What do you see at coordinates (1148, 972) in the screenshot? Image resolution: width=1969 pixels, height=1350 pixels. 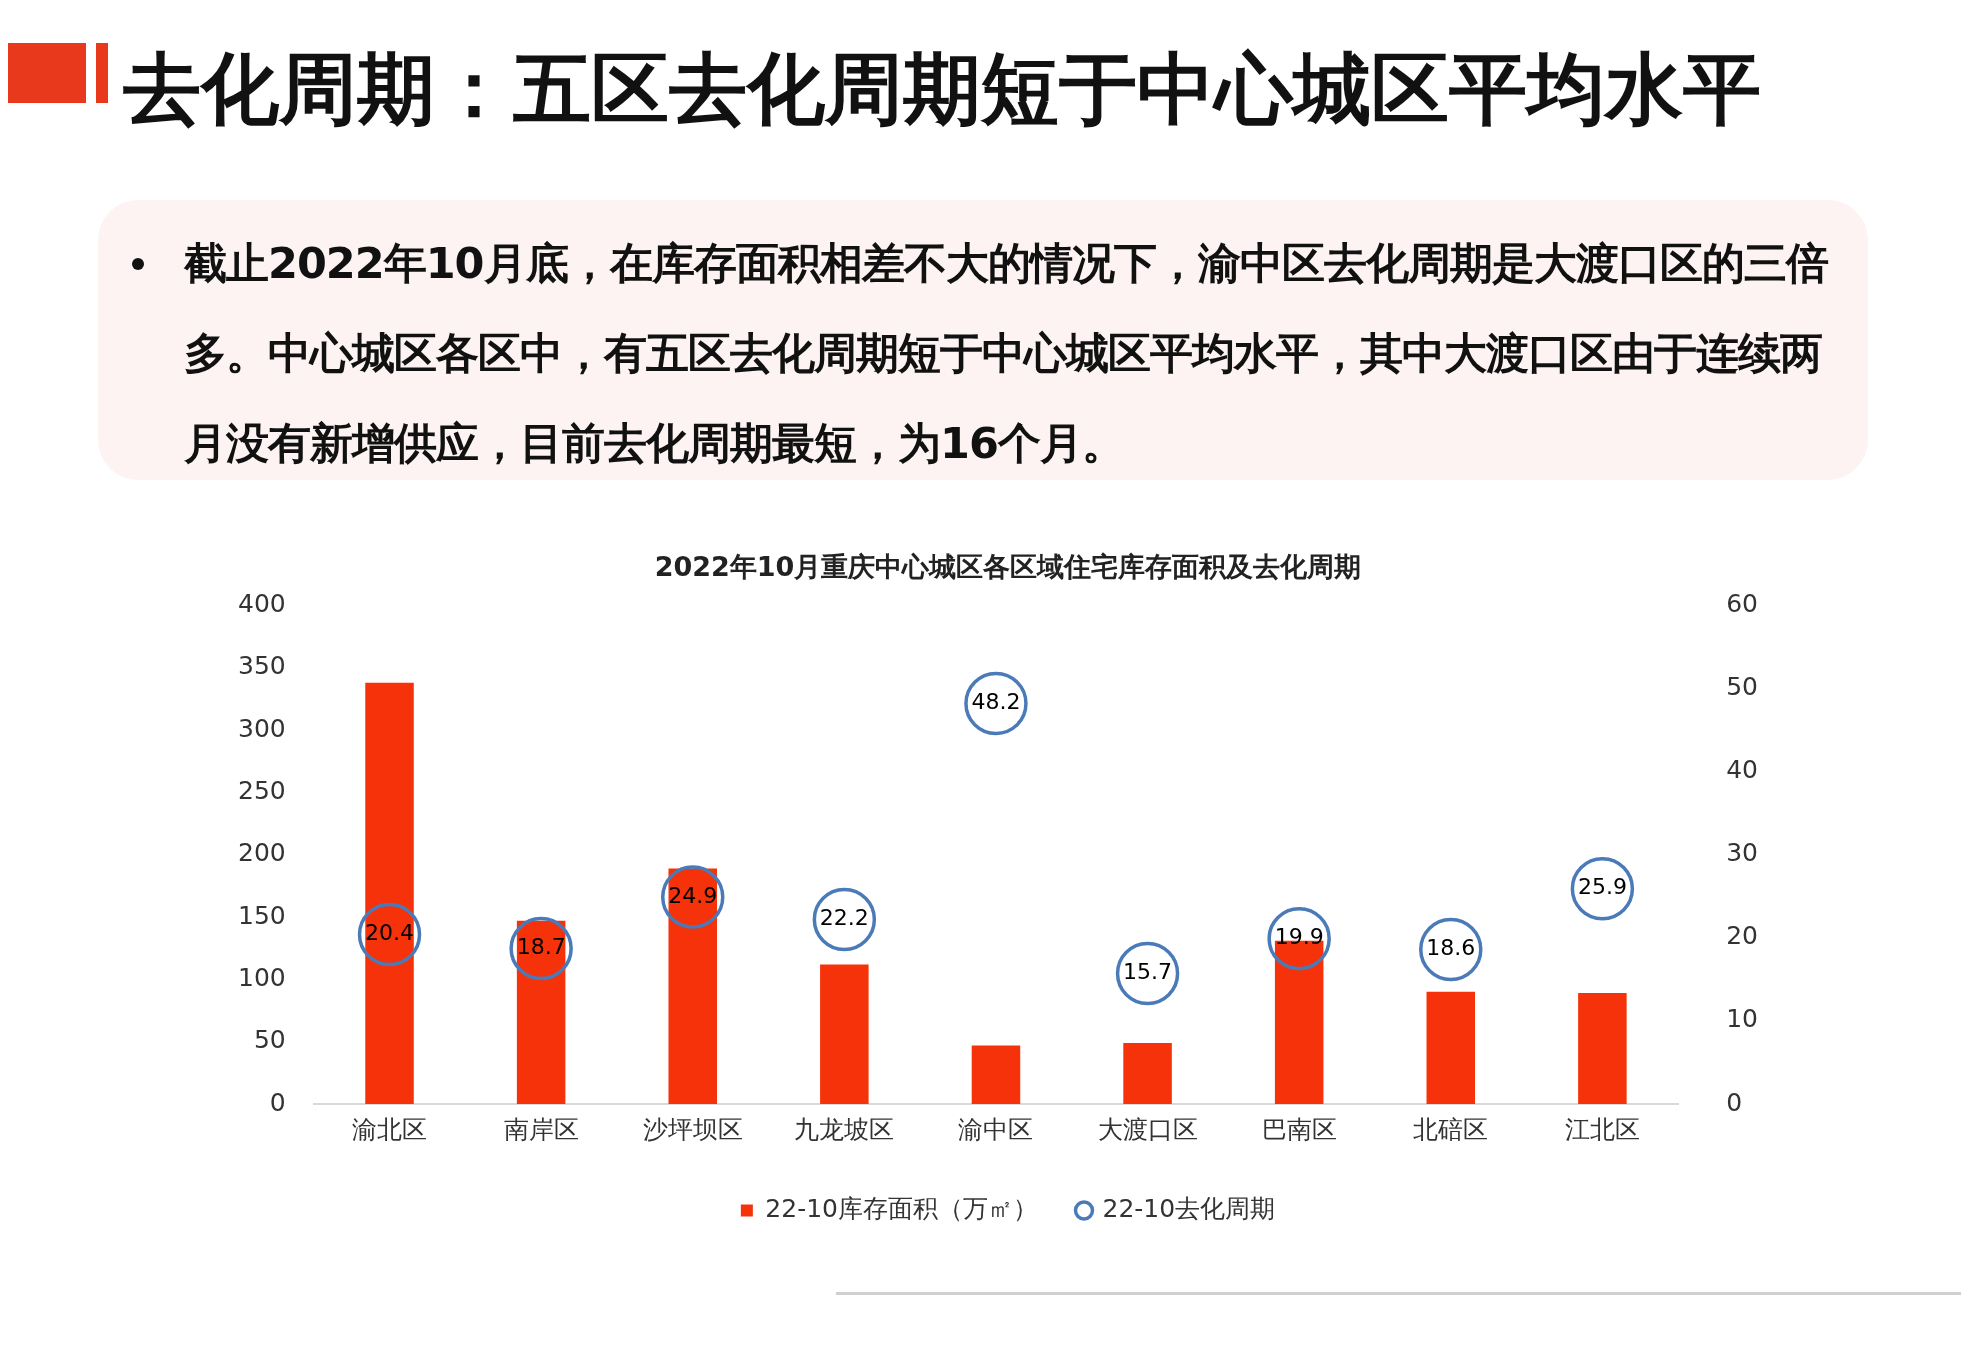 I see `data-label: 15.7` at bounding box center [1148, 972].